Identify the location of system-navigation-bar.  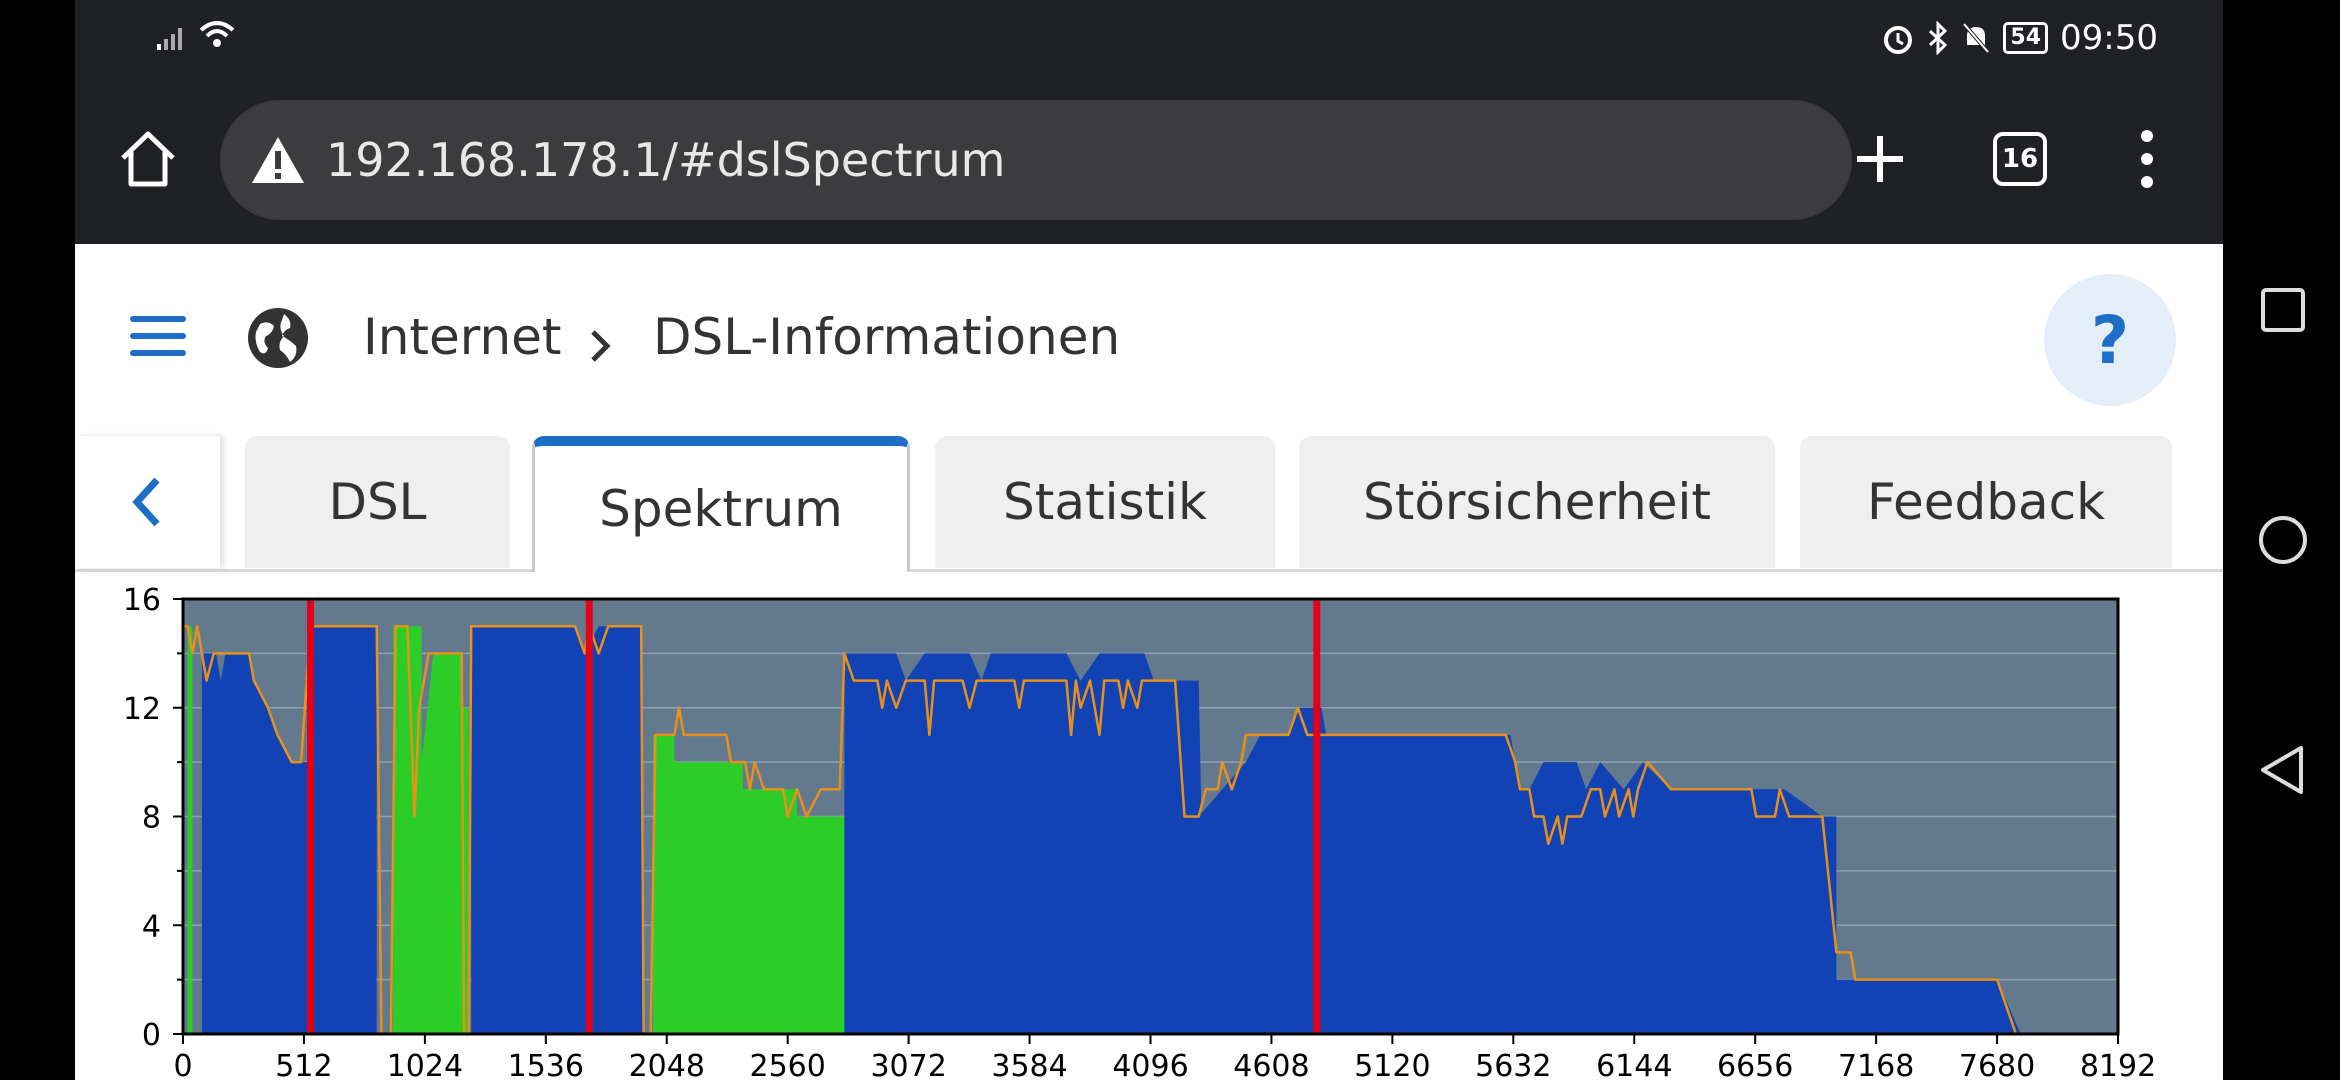
(2281, 540).